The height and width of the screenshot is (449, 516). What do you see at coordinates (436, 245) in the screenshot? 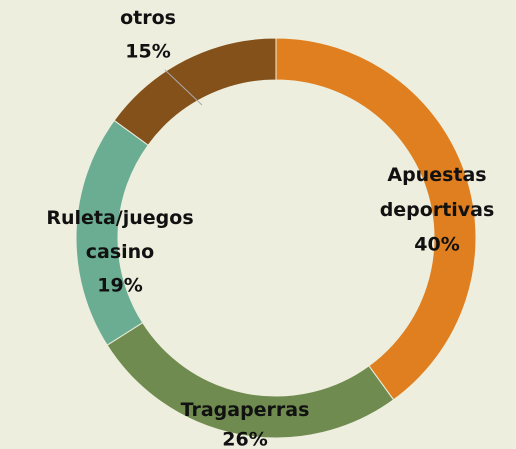
I see `value-label: 40%` at bounding box center [436, 245].